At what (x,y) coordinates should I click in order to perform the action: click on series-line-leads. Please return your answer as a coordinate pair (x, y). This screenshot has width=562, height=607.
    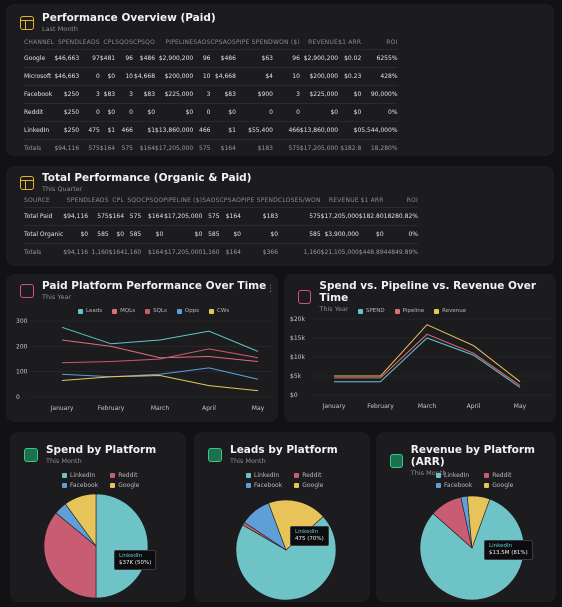
    Looking at the image, I should click on (160, 339).